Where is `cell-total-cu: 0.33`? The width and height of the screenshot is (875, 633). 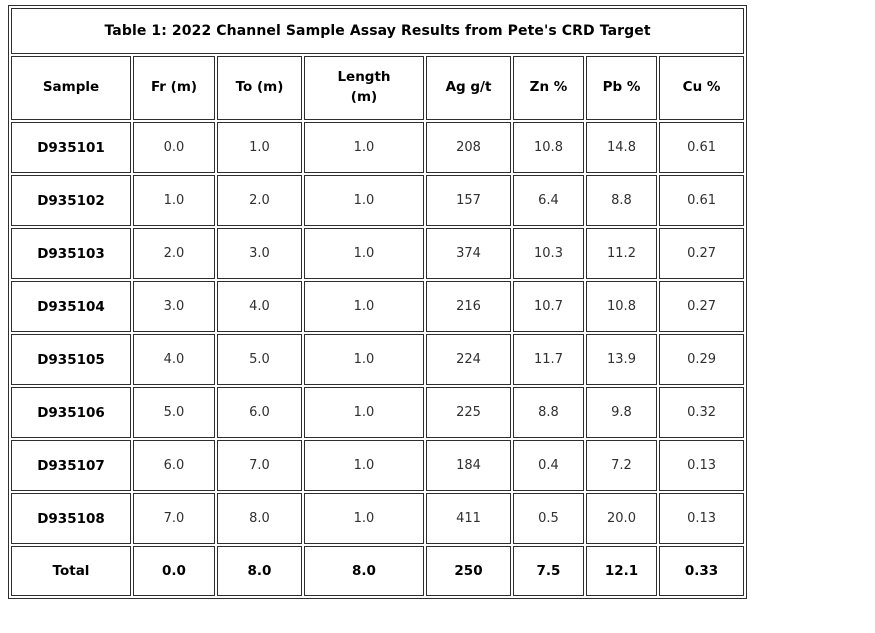 cell-total-cu: 0.33 is located at coordinates (702, 571).